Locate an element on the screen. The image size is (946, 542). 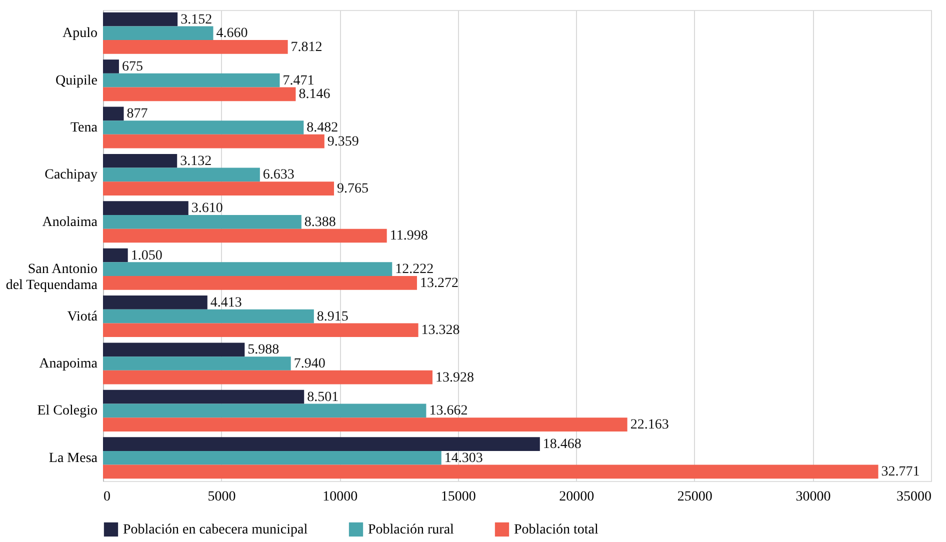
data-label: 1.050 is located at coordinates (146, 256).